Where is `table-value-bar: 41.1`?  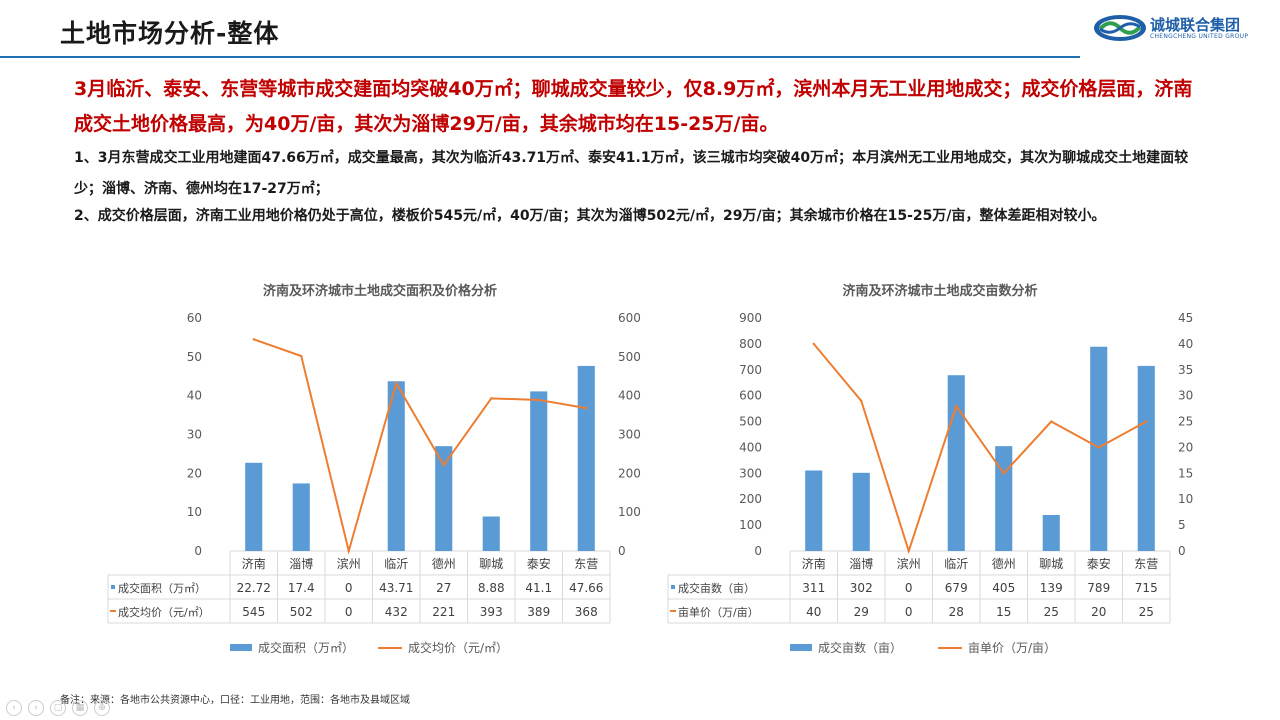 table-value-bar: 41.1 is located at coordinates (538, 588).